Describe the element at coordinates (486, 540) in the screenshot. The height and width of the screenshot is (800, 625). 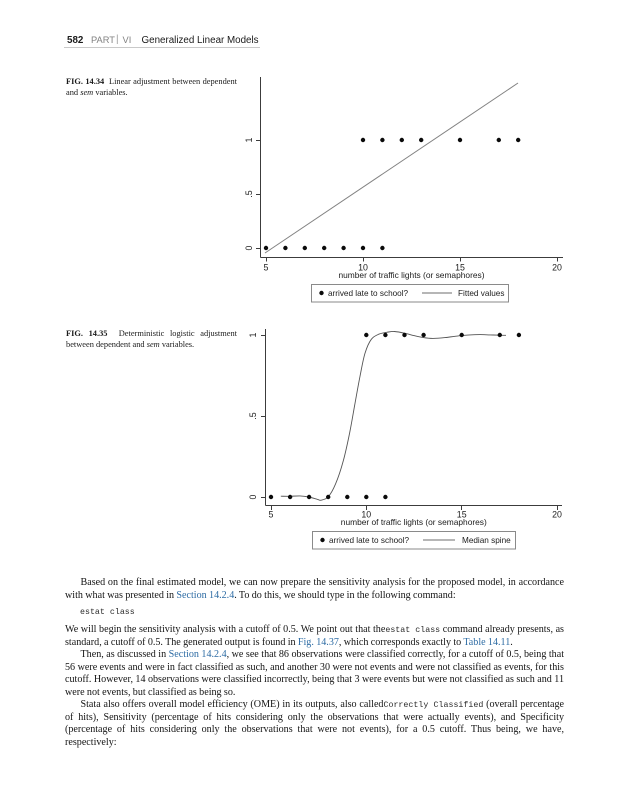
I see `svg-text: Median spine` at that location.